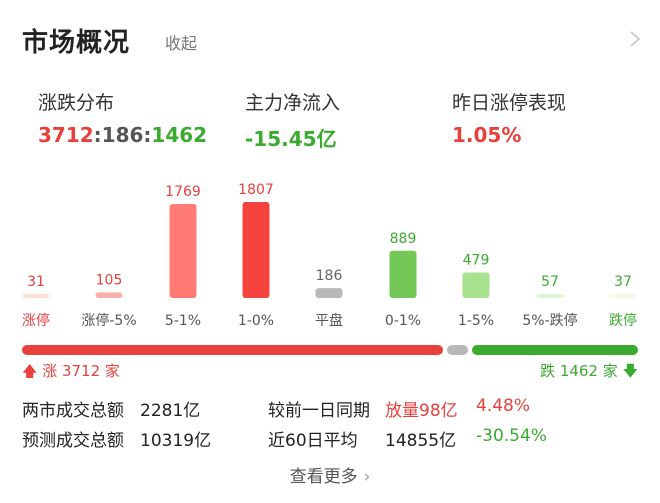  Describe the element at coordinates (36, 282) in the screenshot. I see `chart-data-label: 31` at that location.